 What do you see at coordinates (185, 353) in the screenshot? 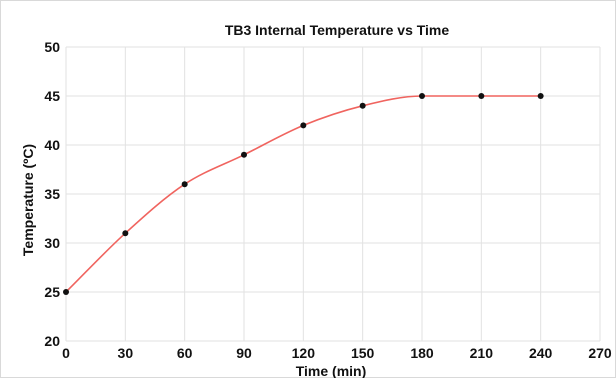
I see `x-tick-label: 60` at bounding box center [185, 353].